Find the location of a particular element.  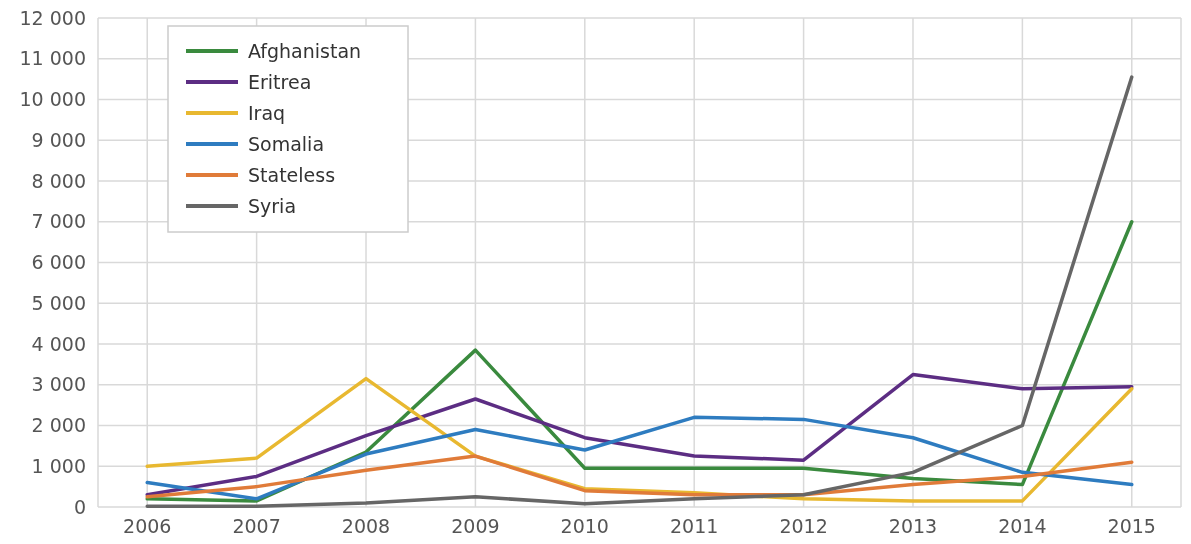

y-tick-label: 5 000 is located at coordinates (58, 302).